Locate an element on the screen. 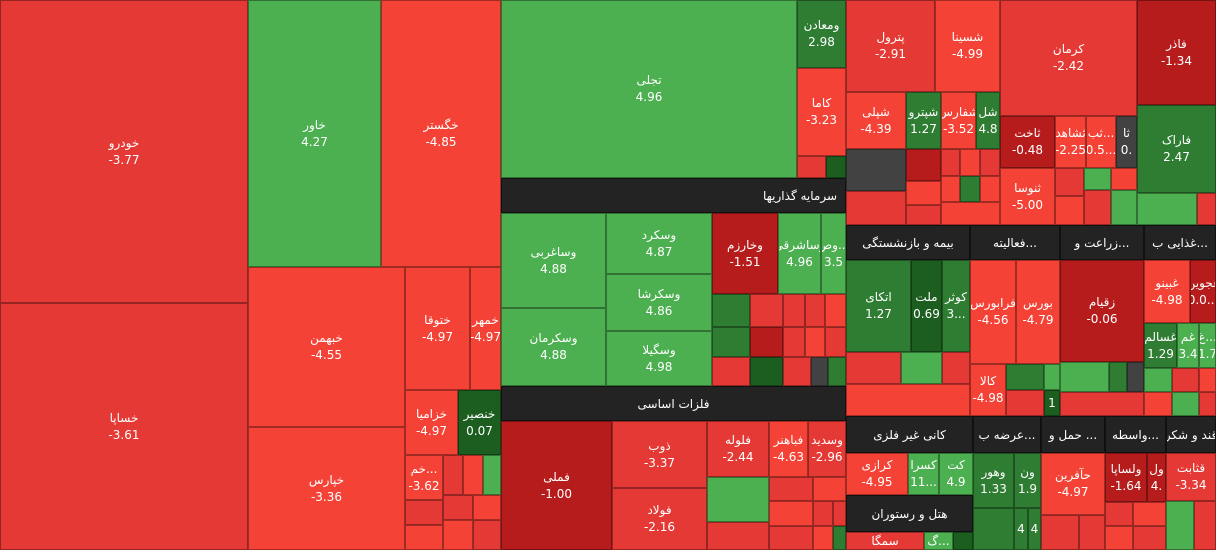 The height and width of the screenshot is (550, 1216). tile-shpetro: شپترو 1.27 is located at coordinates (923, 120).